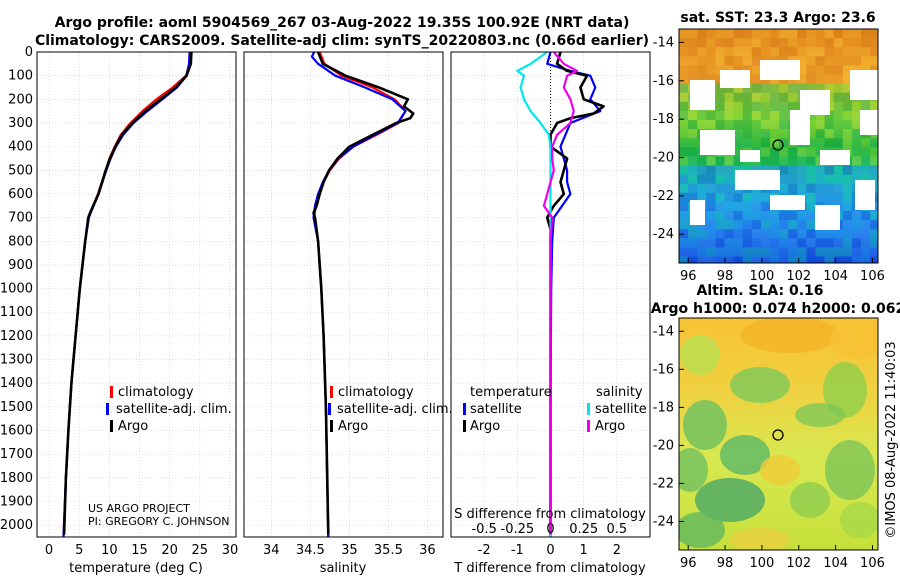 This screenshot has height=580, width=900. Describe the element at coordinates (271, 550) in the screenshot. I see `x-tick-label: 34` at that location.